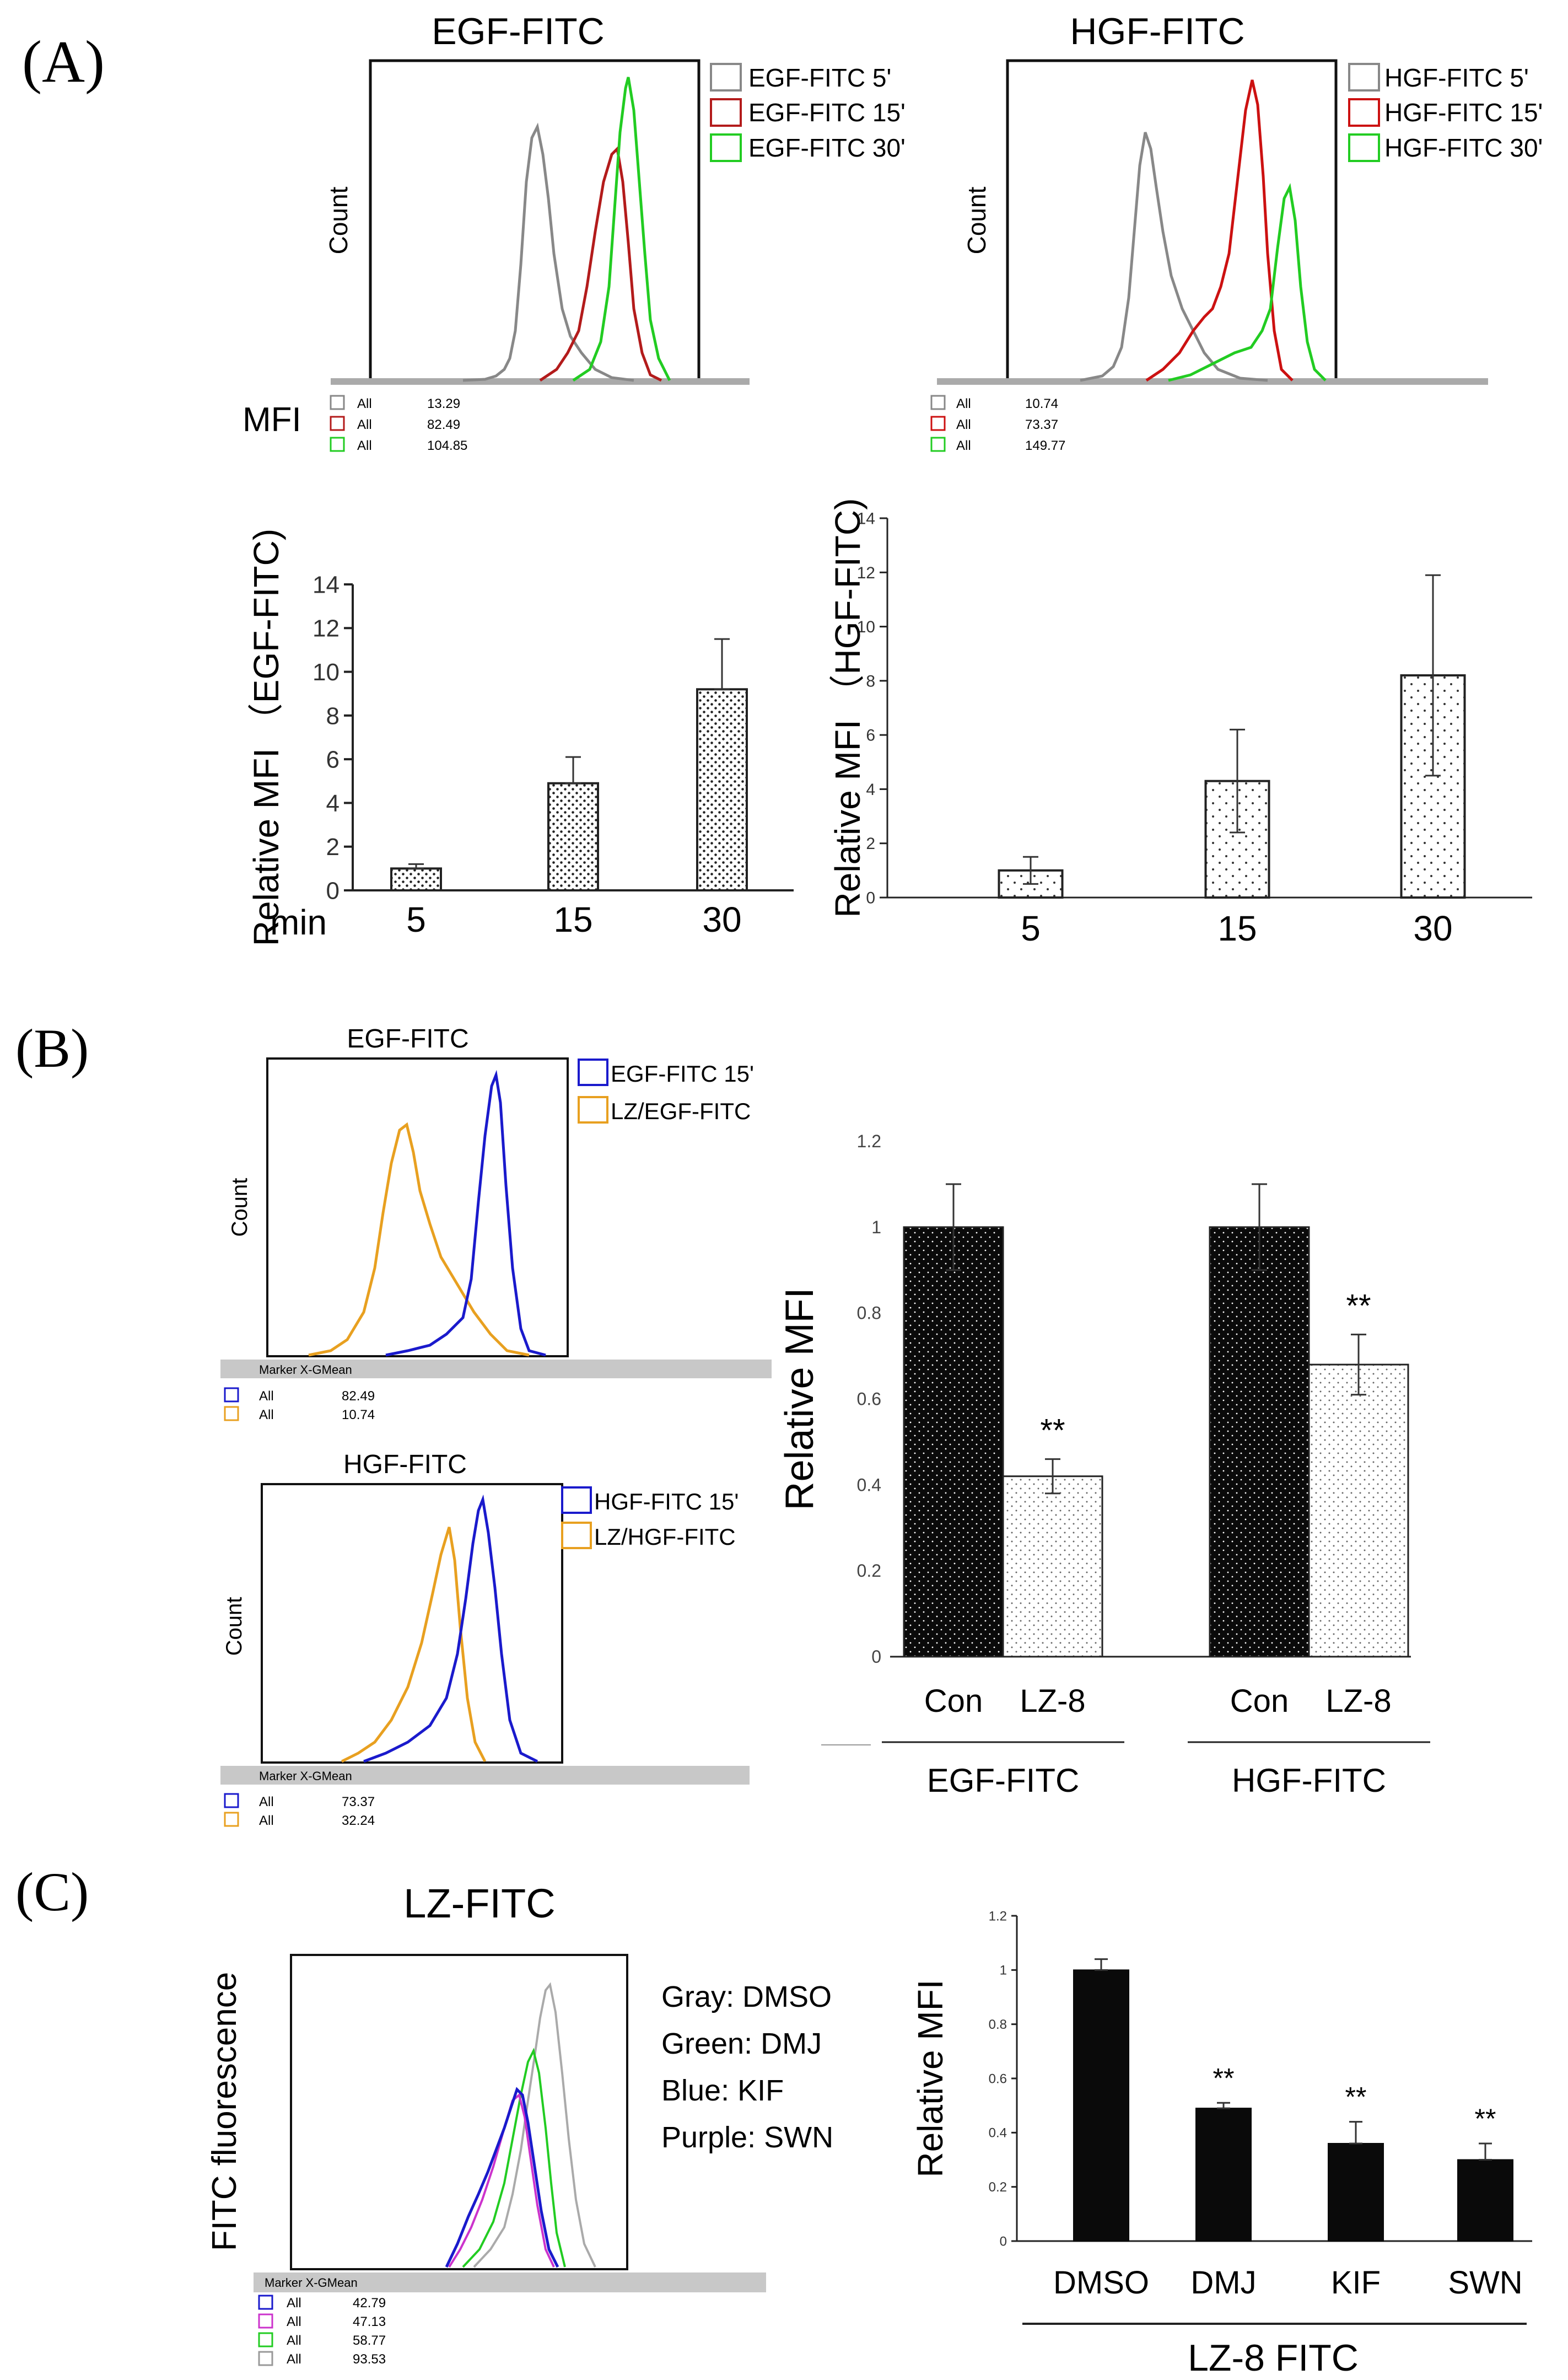  Describe the element at coordinates (820, 77) in the screenshot. I see `legend-label: EGF-FITC 5'` at that location.